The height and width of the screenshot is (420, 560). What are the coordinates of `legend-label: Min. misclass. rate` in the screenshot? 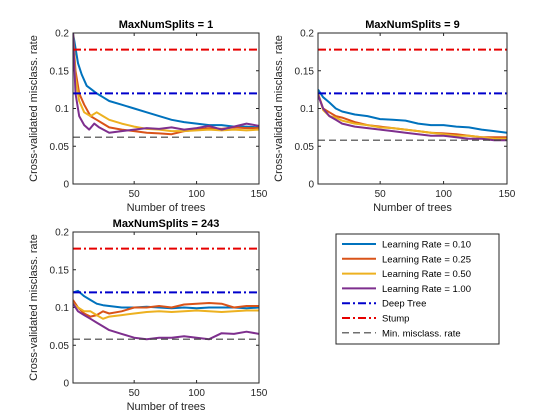 It's located at (421, 333).